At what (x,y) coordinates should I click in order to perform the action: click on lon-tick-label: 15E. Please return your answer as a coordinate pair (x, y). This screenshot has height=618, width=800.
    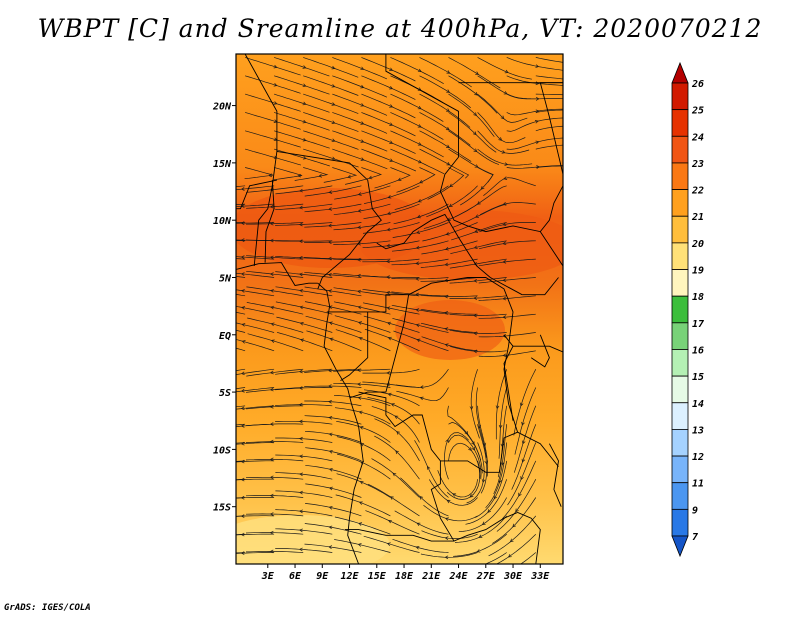
    Looking at the image, I should click on (377, 576).